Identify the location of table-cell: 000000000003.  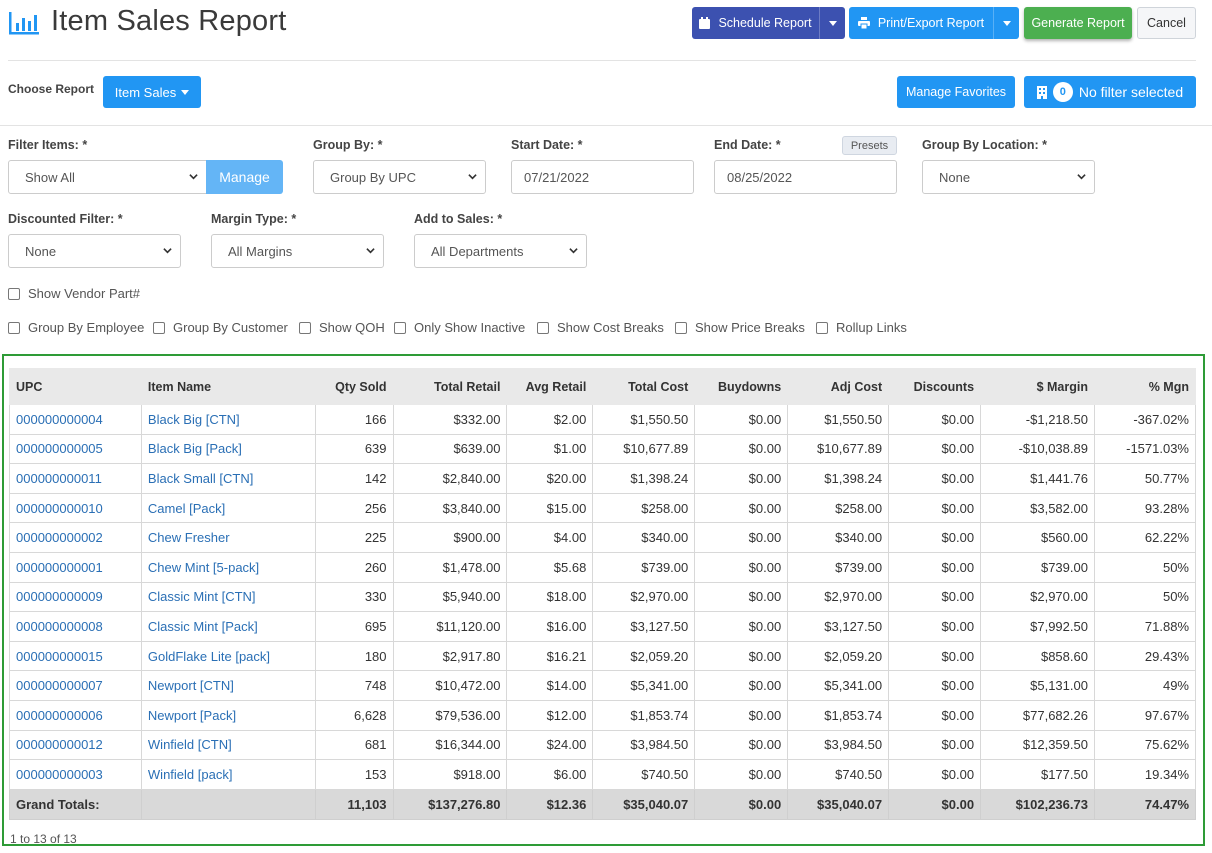
(75, 774).